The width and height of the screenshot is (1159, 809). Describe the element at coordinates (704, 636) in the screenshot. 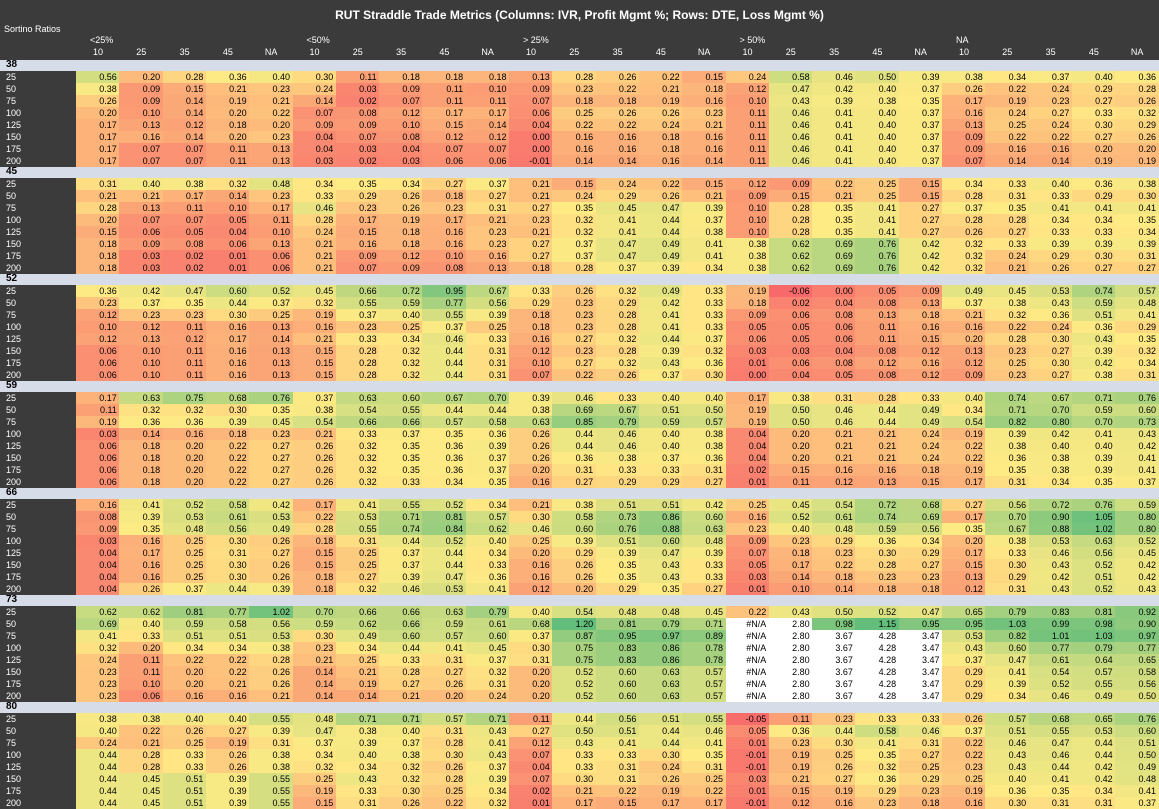

I see `metric-cell: 0.89` at that location.